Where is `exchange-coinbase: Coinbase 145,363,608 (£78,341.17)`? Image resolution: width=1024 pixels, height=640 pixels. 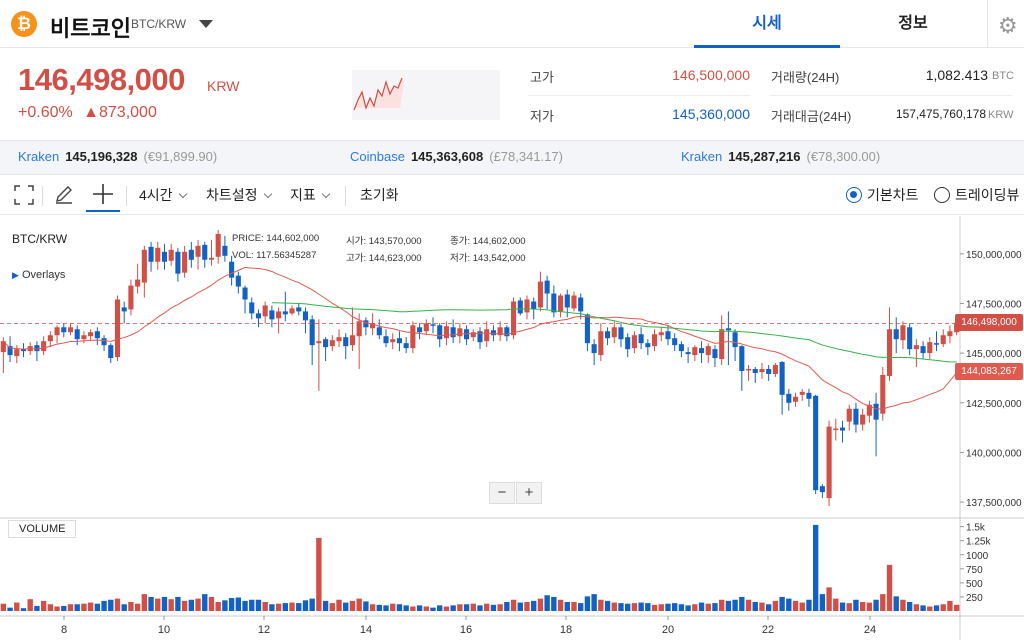 exchange-coinbase: Coinbase 145,363,608 (£78,341.17) is located at coordinates (456, 156).